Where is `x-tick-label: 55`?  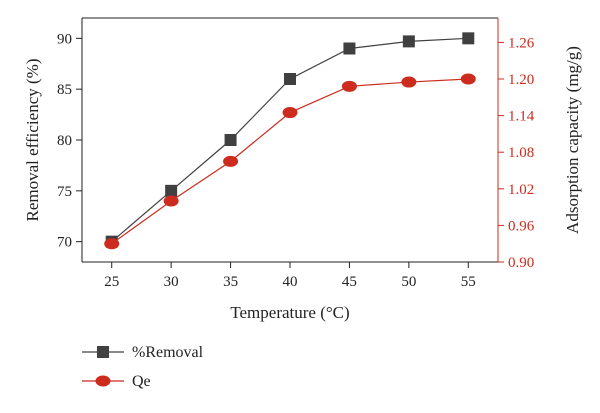
x-tick-label: 55 is located at coordinates (468, 282).